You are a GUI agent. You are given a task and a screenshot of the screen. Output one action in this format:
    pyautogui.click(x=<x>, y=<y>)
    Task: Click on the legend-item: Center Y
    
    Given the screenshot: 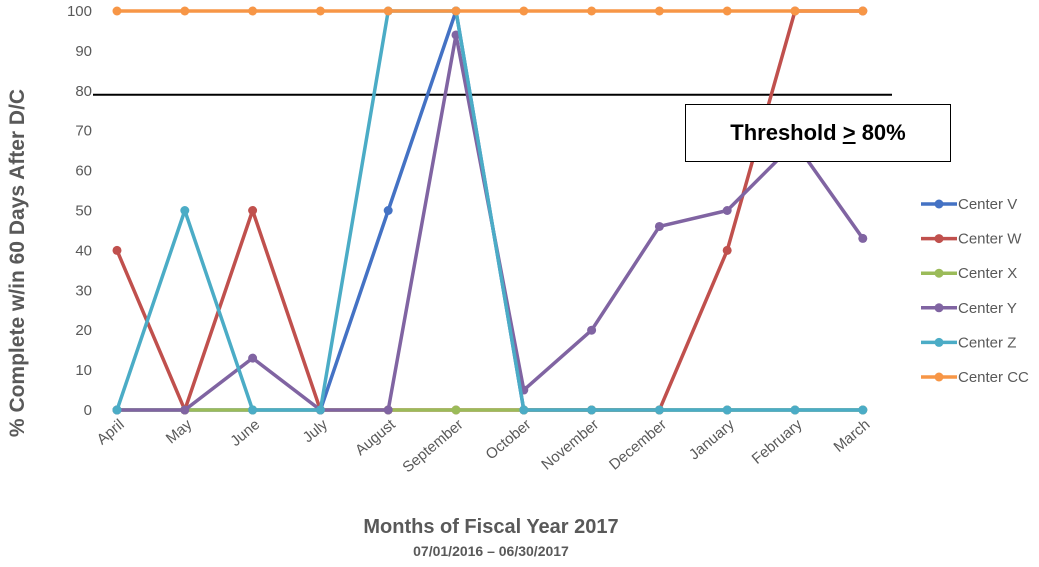 What is the action you would take?
    pyautogui.click(x=969, y=308)
    